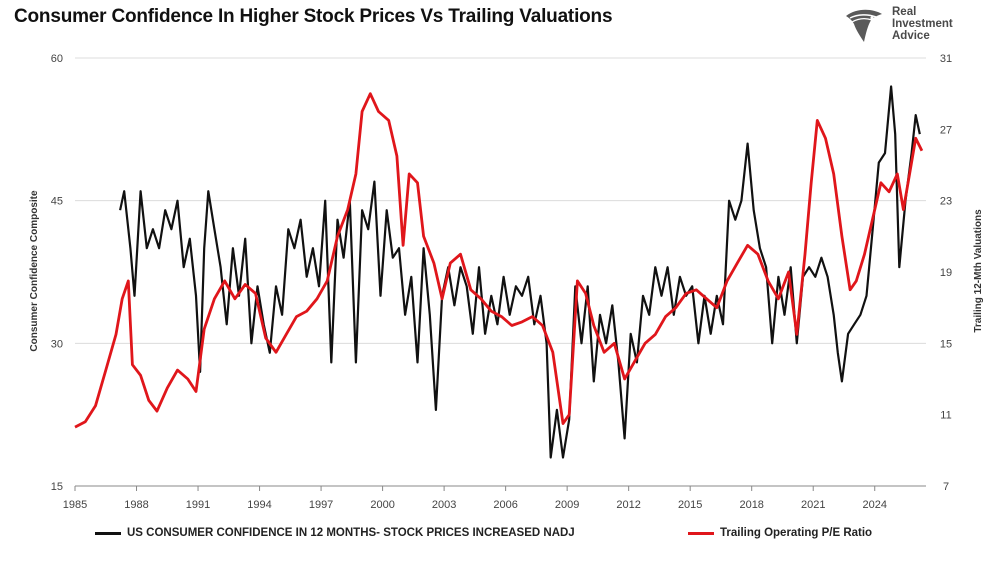  What do you see at coordinates (946, 130) in the screenshot?
I see `y-right-tick-label: 27` at bounding box center [946, 130].